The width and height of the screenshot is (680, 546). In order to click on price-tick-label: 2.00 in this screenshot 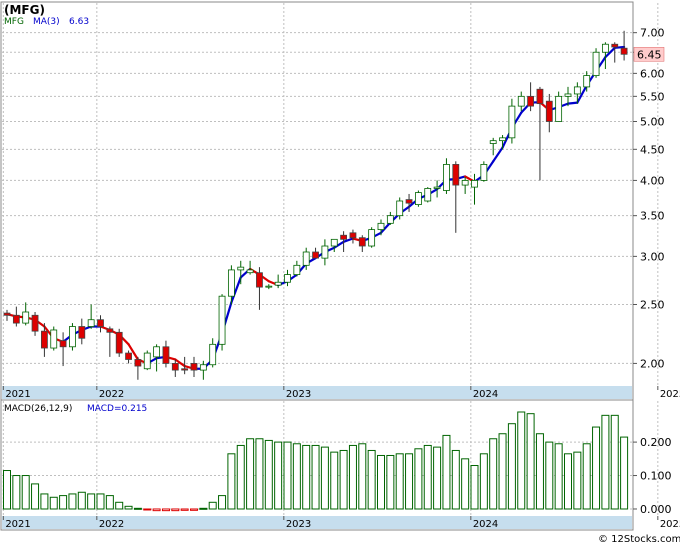, I will do `click(652, 363)`.